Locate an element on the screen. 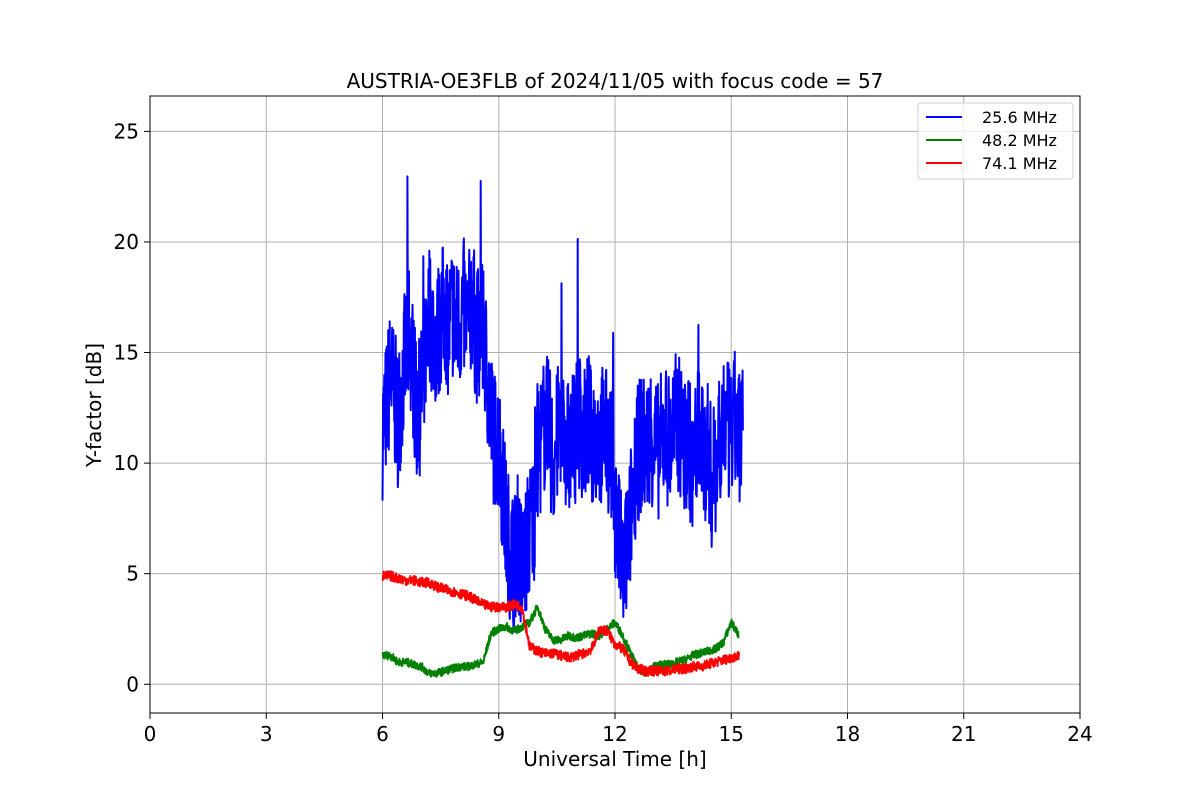  x-axis-label: Universal Time [h] is located at coordinates (614, 759).